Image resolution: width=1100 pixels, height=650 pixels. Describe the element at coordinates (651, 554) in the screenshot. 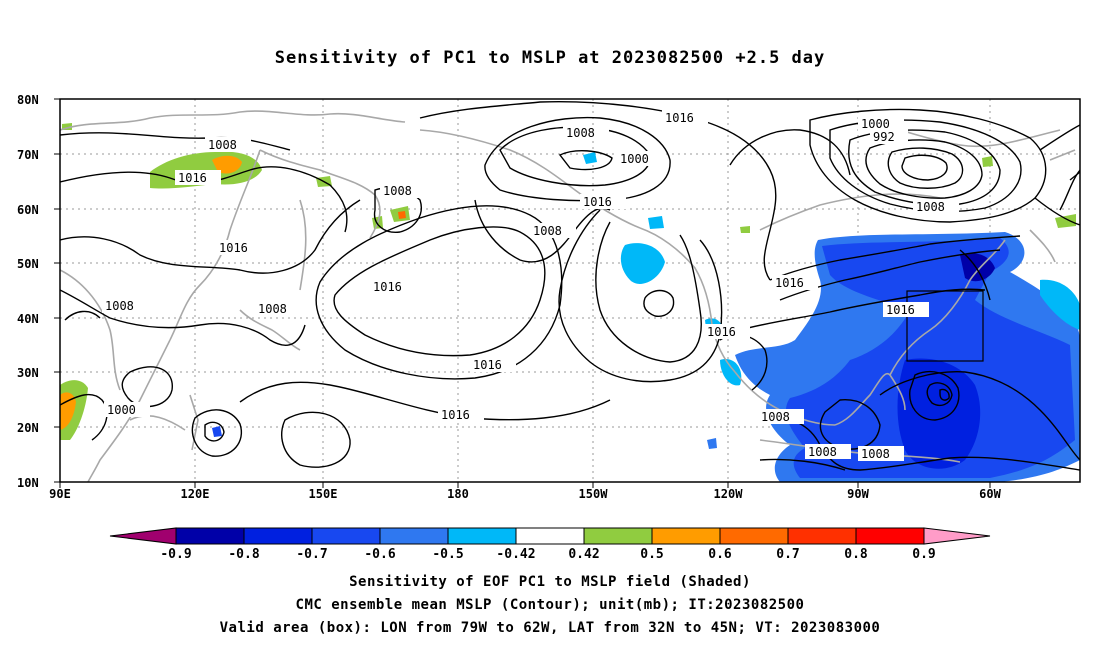

I see `colorbar-label: 0.5` at that location.